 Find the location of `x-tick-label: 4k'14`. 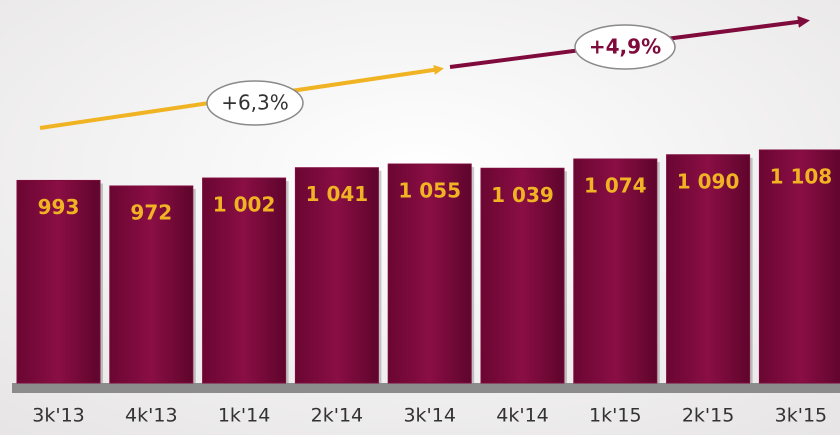

x-tick-label: 4k'14 is located at coordinates (522, 416).